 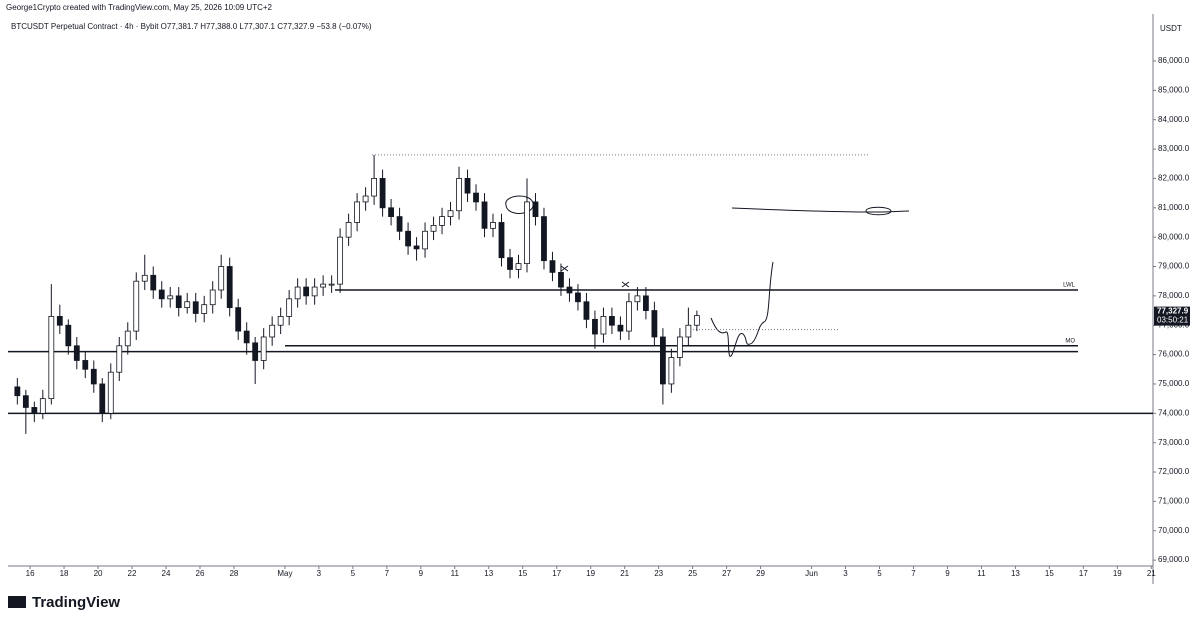 What do you see at coordinates (1174, 559) in the screenshot?
I see `y-tick-label: 69,000.0` at bounding box center [1174, 559].